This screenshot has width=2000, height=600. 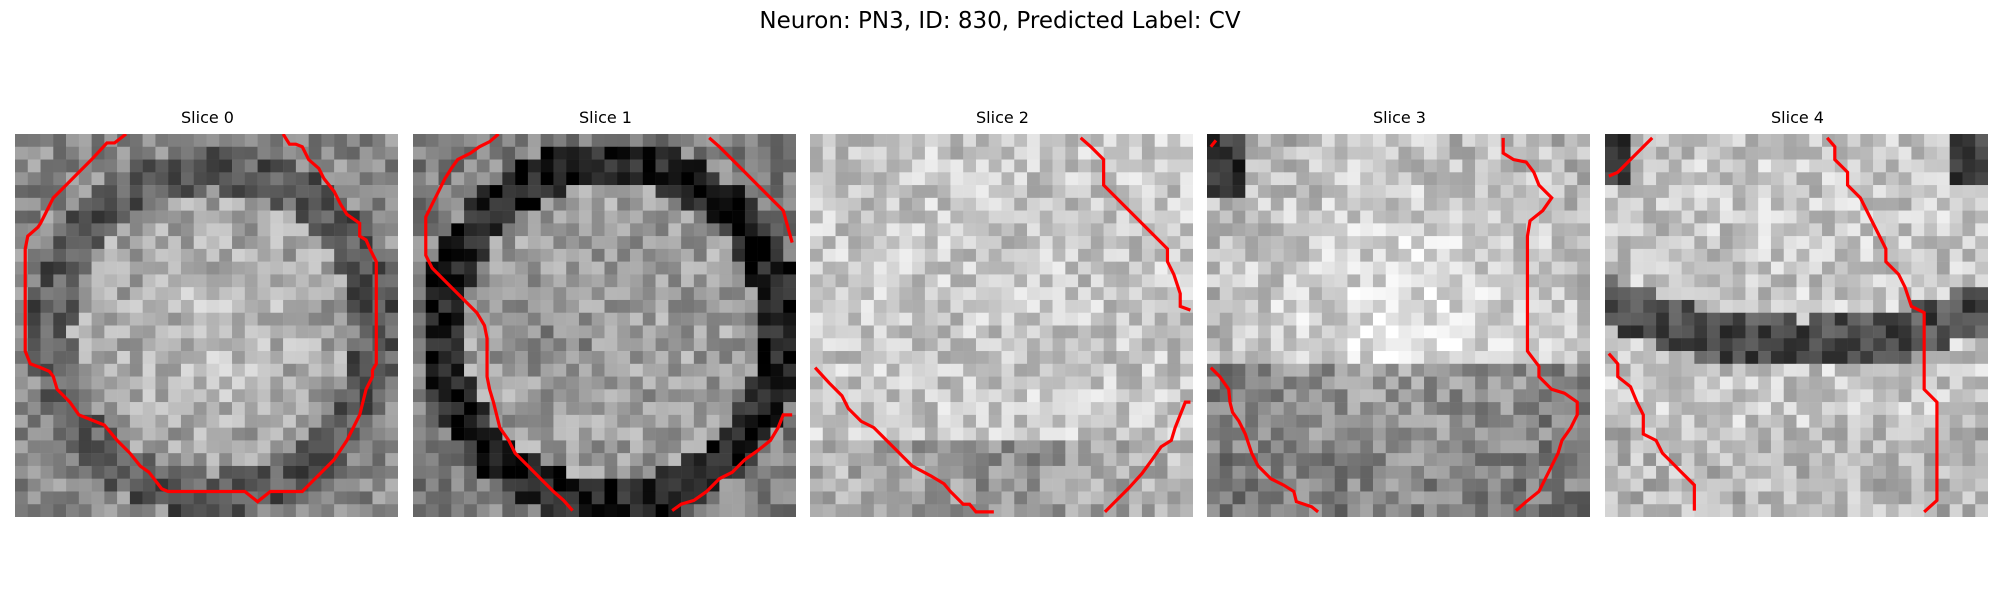 I want to click on slice-panel-3: Slice 3, so click(x=1399, y=312).